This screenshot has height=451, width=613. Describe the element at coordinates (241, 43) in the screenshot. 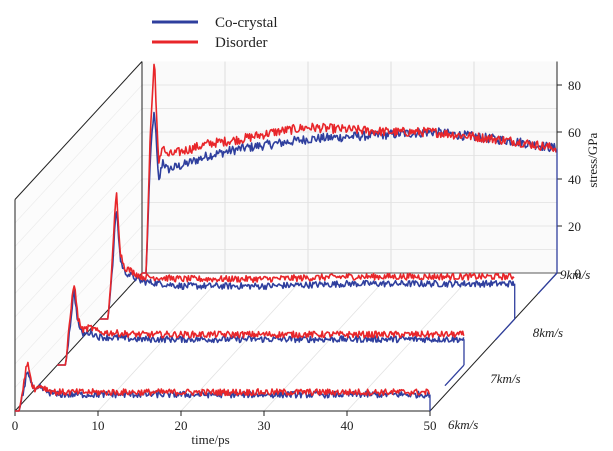

I see `legend-label-disorder: Disorder` at that location.